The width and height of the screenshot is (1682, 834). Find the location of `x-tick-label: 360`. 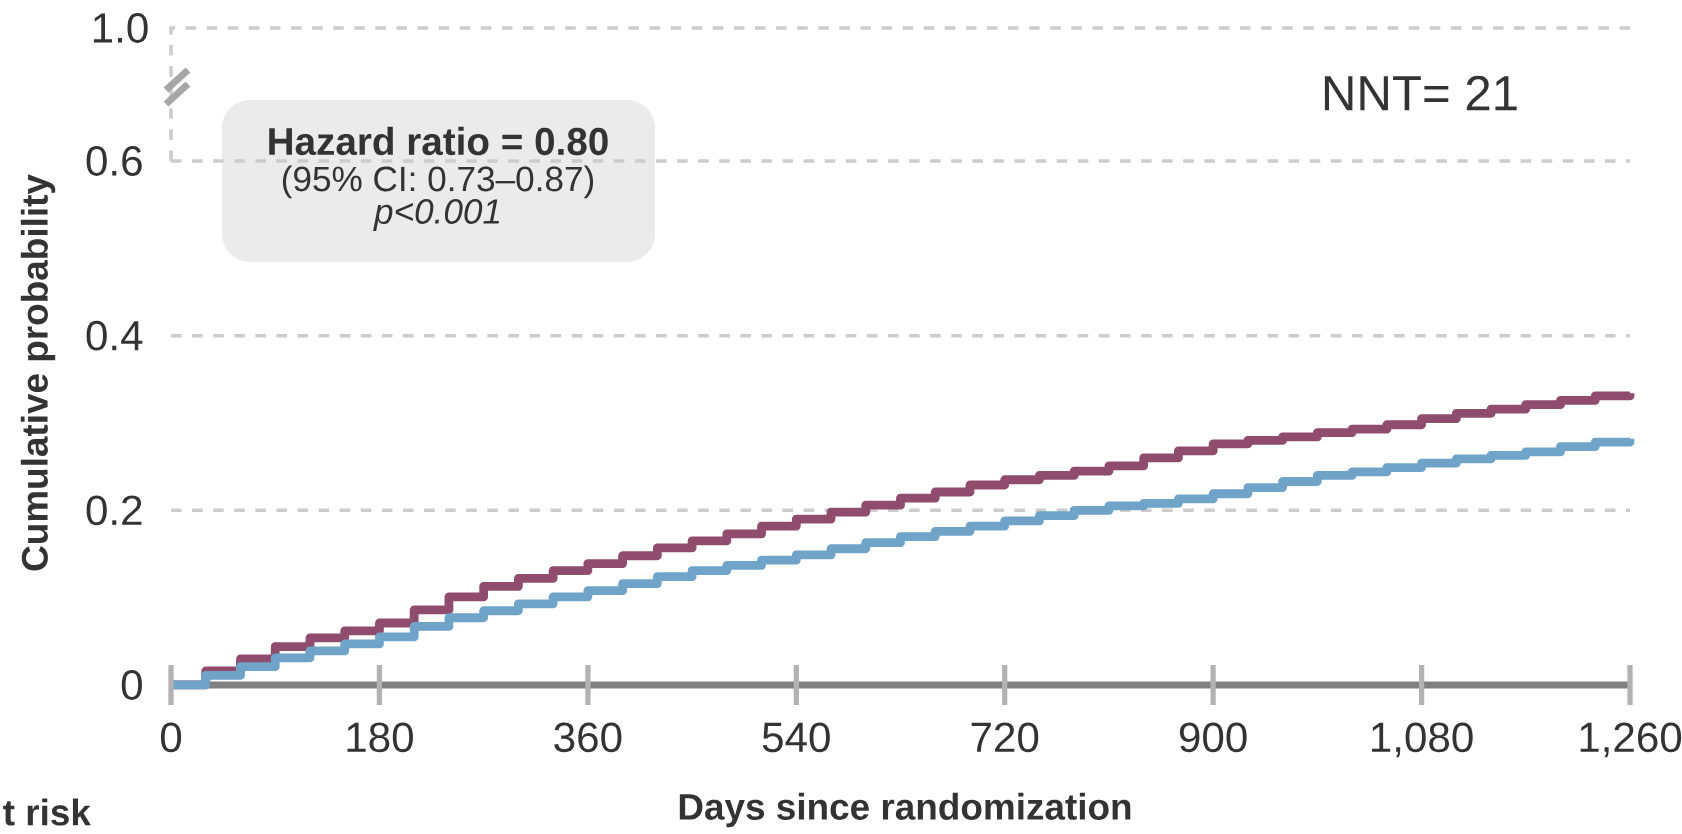

x-tick-label: 360 is located at coordinates (588, 737).